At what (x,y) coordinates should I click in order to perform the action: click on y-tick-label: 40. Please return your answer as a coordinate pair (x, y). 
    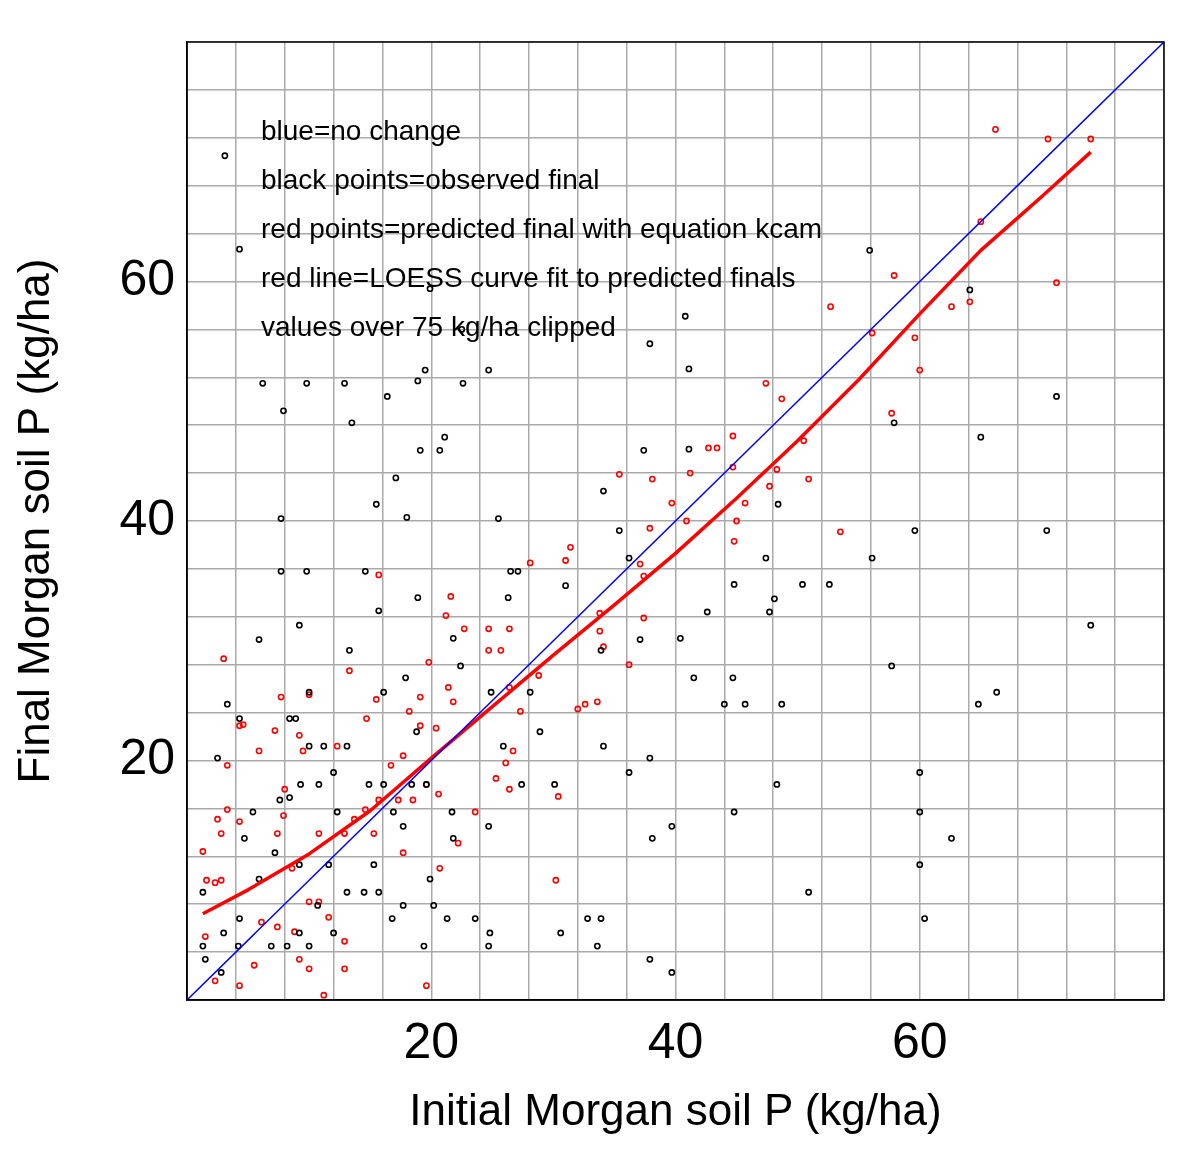
    Looking at the image, I should click on (147, 517).